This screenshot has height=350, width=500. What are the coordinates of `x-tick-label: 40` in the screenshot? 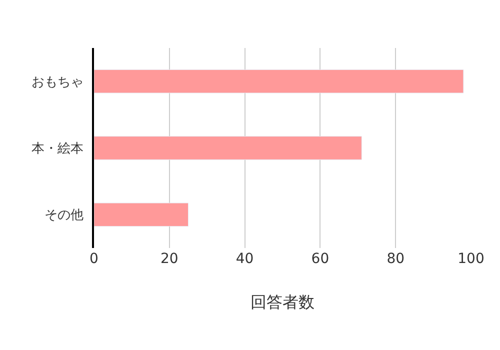 It's located at (245, 259).